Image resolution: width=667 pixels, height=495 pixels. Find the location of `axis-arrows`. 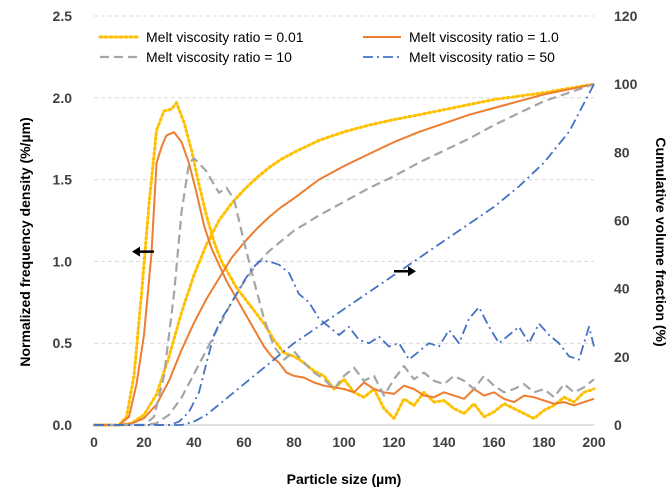

axis-arrows is located at coordinates (274, 261).